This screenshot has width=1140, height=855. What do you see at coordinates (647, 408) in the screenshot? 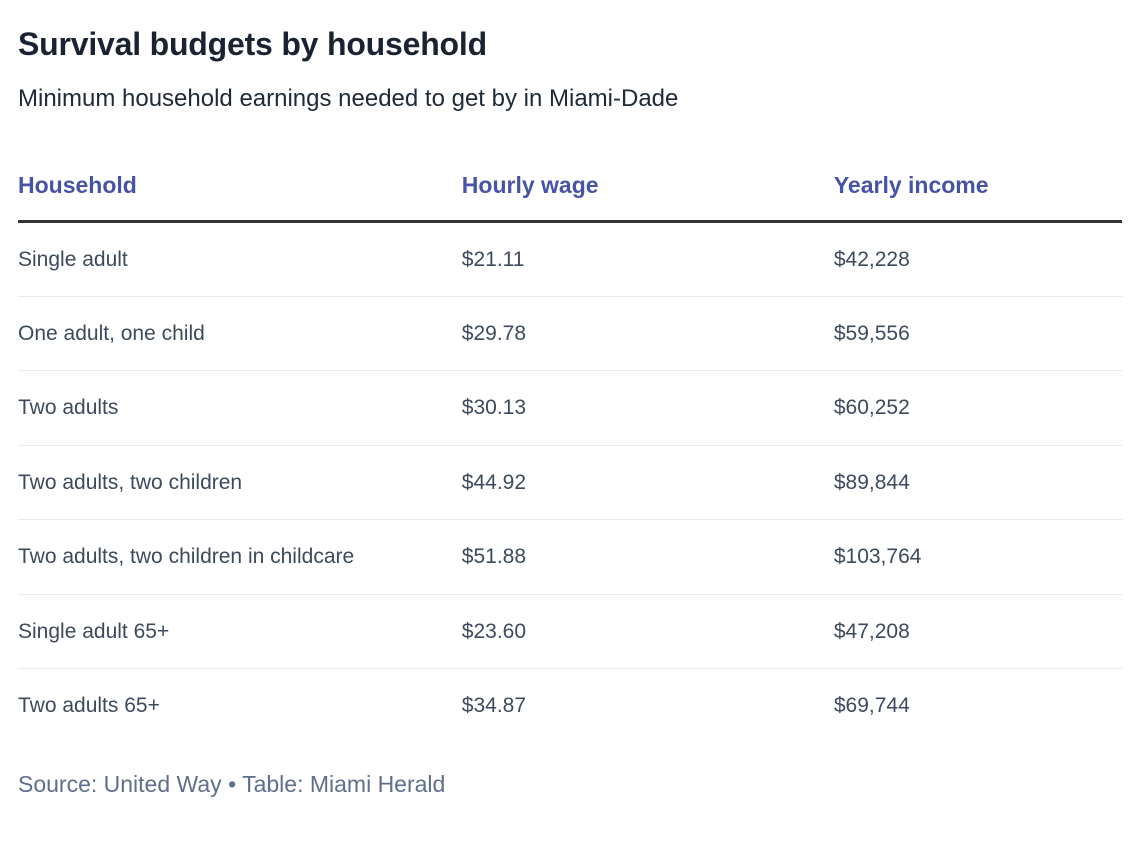
I see `hourly-wage-cell: $30.13` at bounding box center [647, 408].